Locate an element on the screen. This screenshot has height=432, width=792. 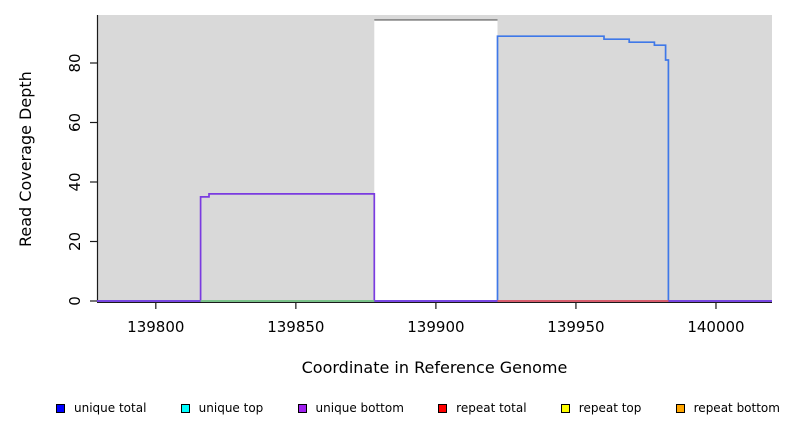
legend-item-unique-total: unique total is located at coordinates (101, 408).